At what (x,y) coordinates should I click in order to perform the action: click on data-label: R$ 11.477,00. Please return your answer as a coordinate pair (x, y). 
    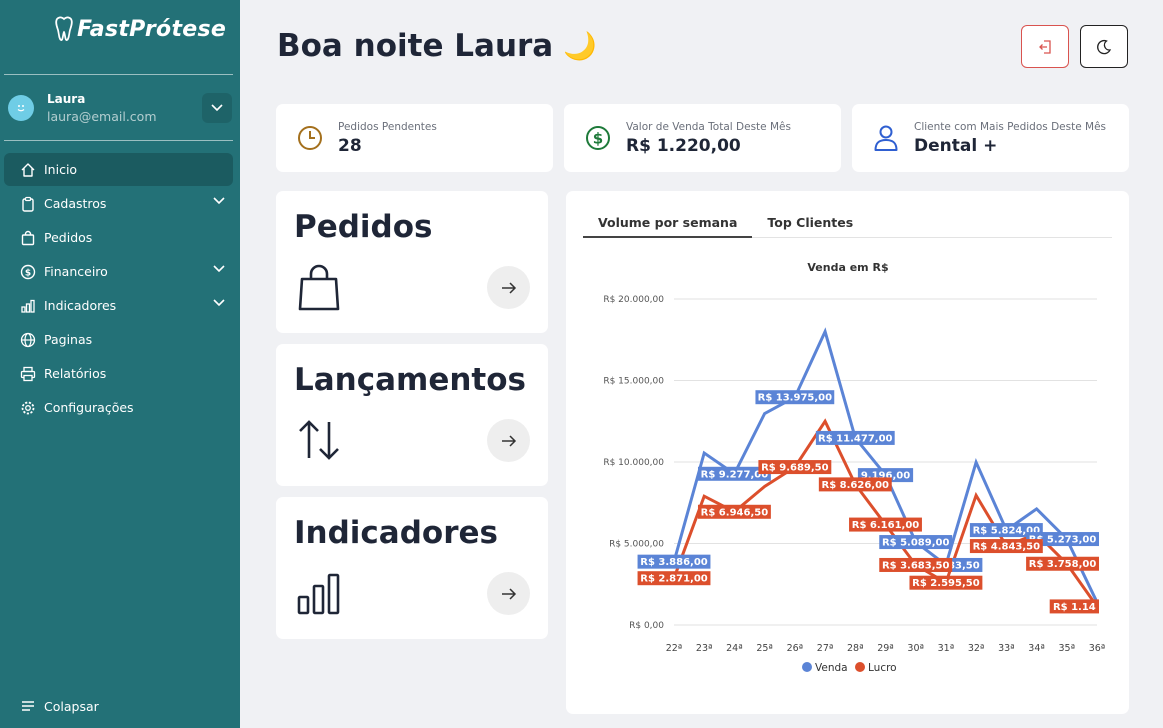
    Looking at the image, I should click on (855, 438).